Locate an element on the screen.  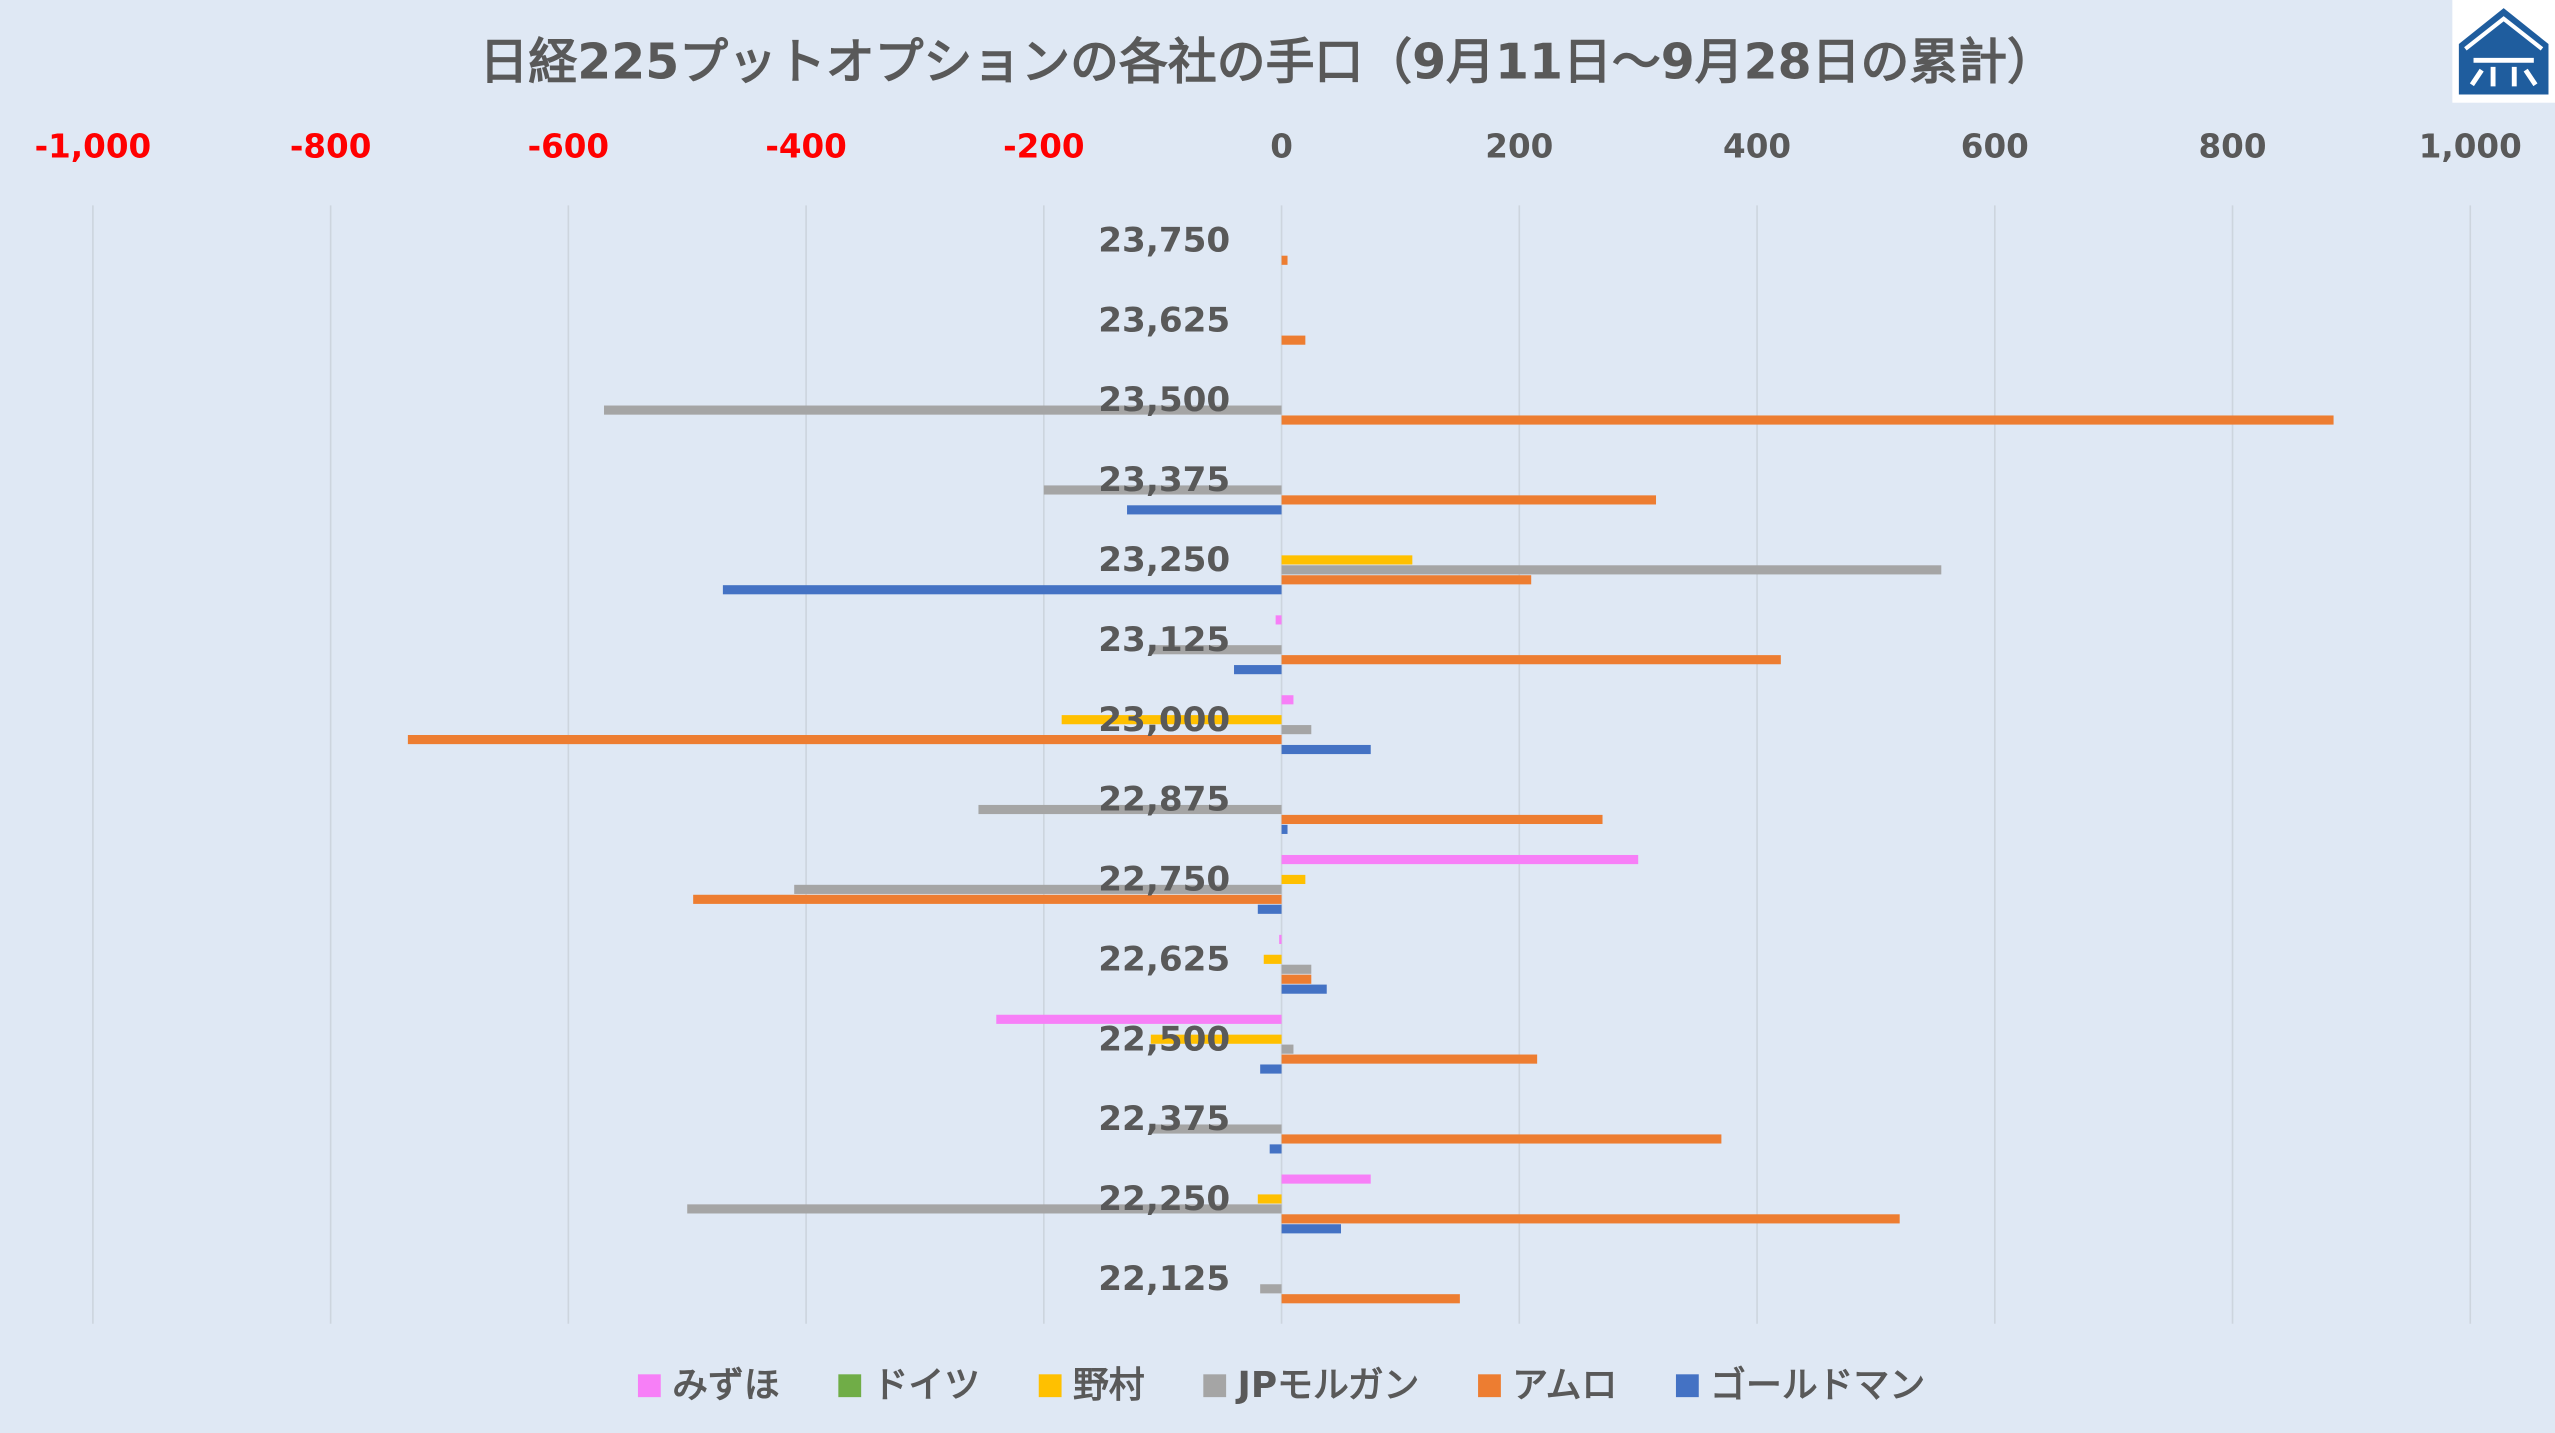
category-label-23500: 23,500 is located at coordinates (1164, 400).